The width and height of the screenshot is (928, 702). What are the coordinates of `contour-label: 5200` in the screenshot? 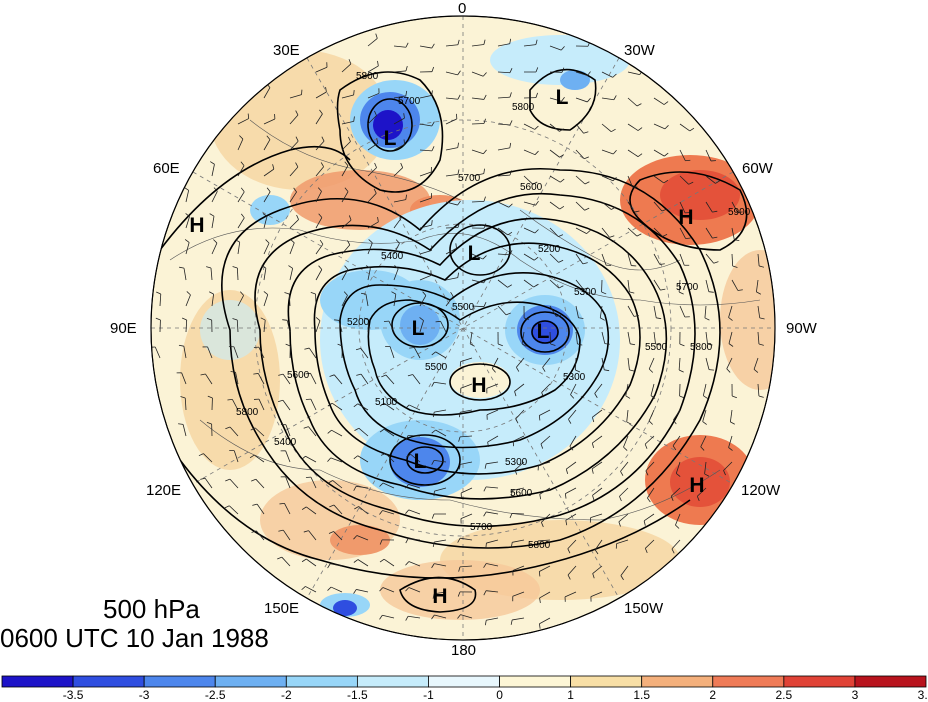 It's located at (358, 322).